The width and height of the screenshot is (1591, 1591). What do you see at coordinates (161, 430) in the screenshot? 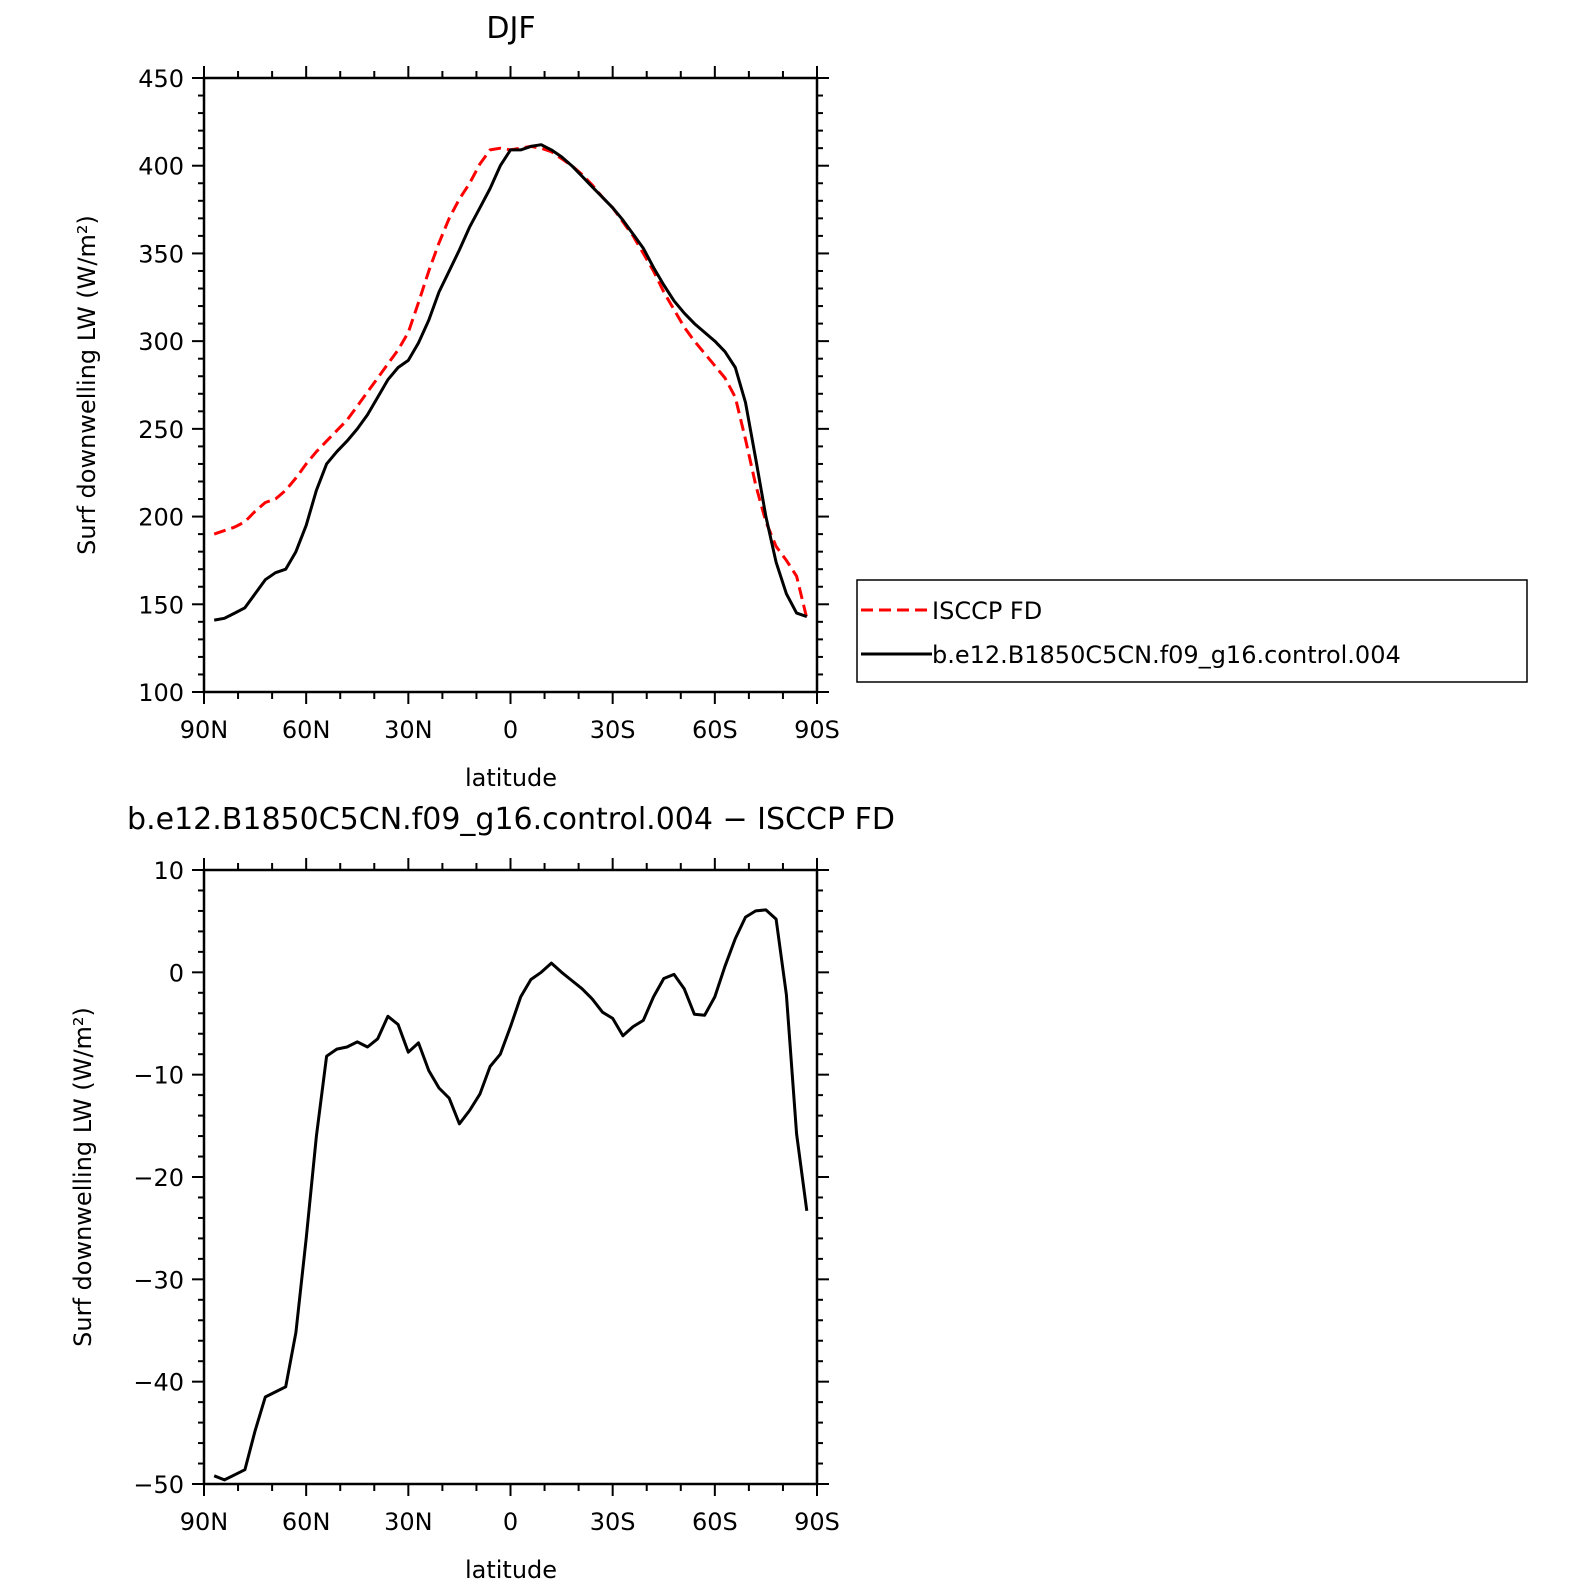
I see `top-y-tick-label: 250` at bounding box center [161, 430].